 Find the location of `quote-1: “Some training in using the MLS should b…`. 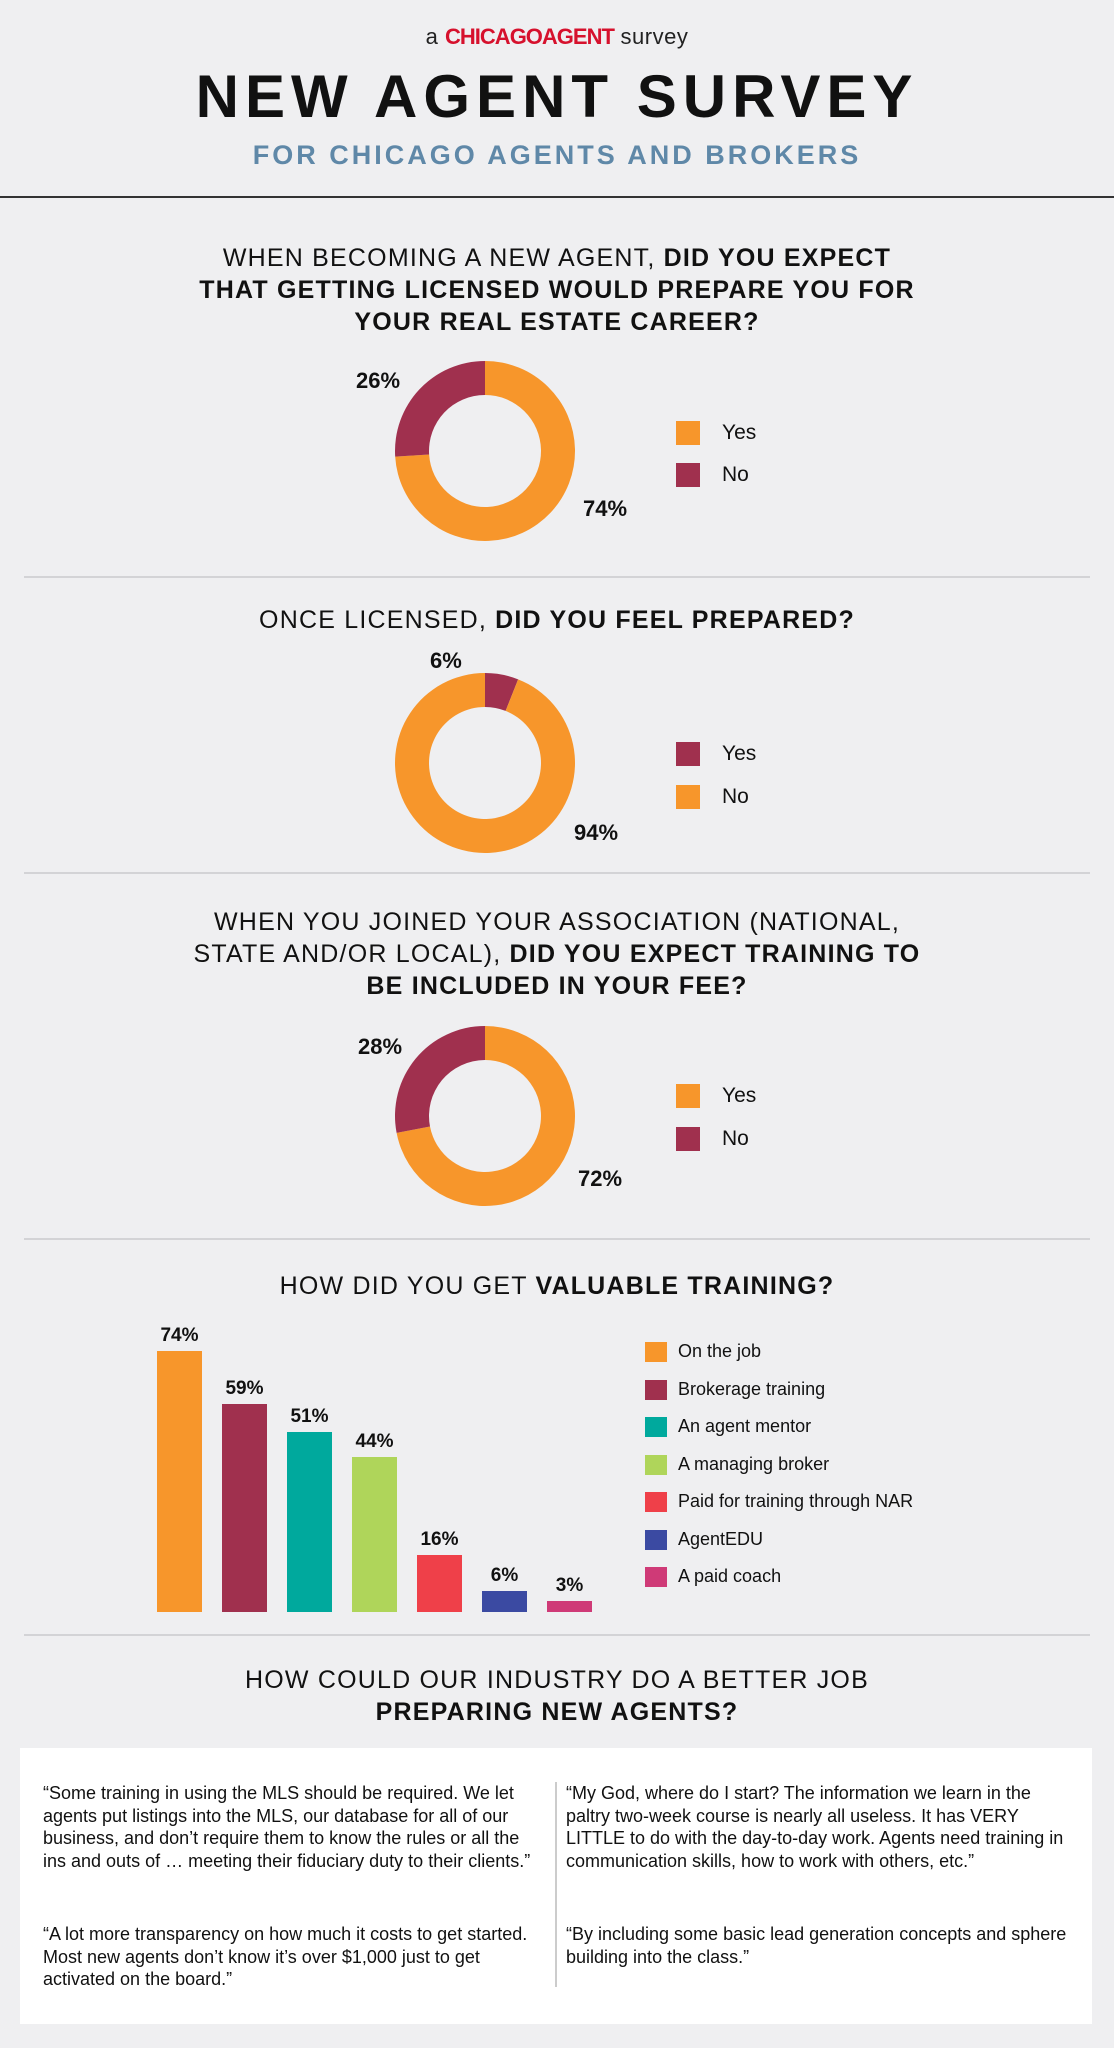

quote-1: “Some training in using the MLS should b… is located at coordinates (287, 1827).